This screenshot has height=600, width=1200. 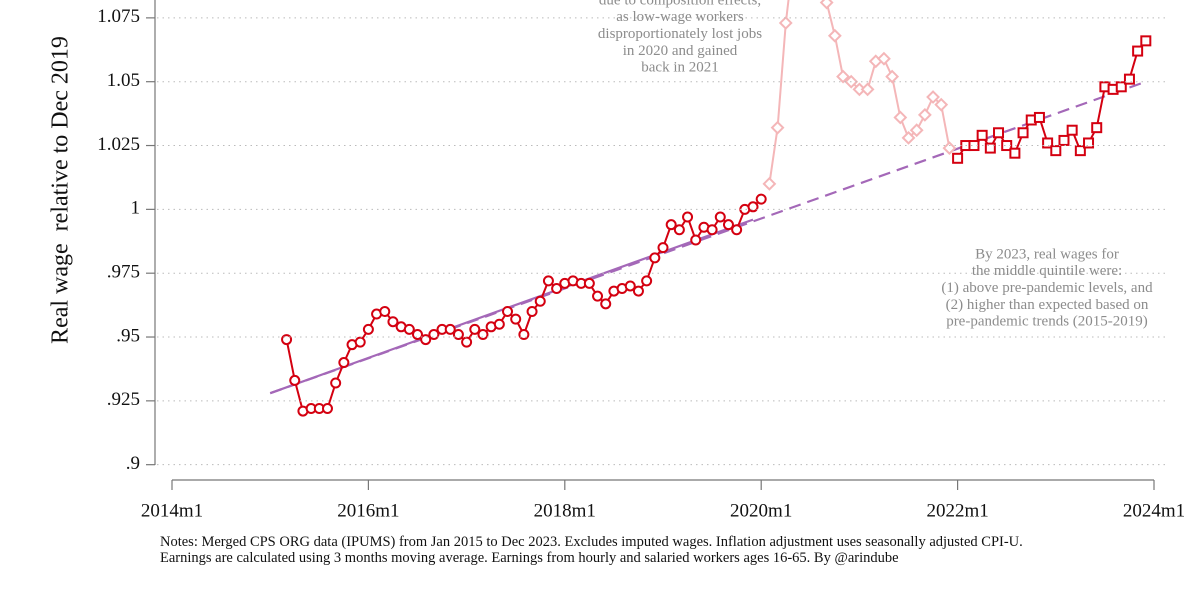 I want to click on annotation: back in 2021, so click(x=679, y=68).